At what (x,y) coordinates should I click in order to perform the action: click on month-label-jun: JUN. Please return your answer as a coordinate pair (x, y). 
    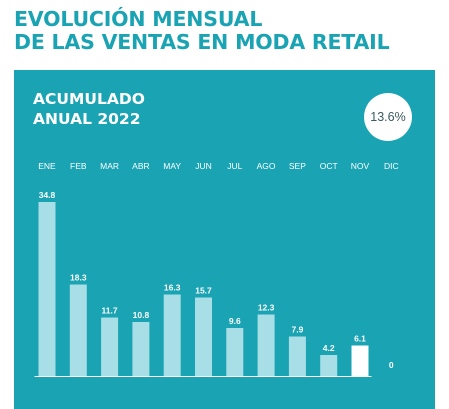
    Looking at the image, I should click on (203, 166).